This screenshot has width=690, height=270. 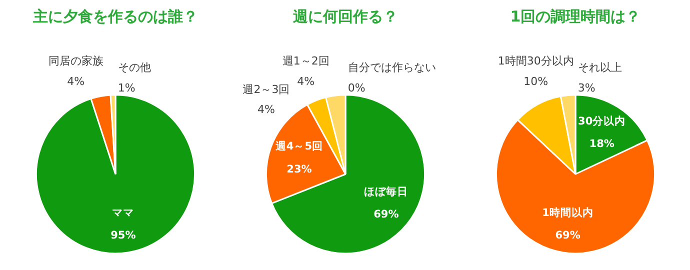 What do you see at coordinates (76, 61) in the screenshot?
I see `slice-label: 同居の家族` at bounding box center [76, 61].